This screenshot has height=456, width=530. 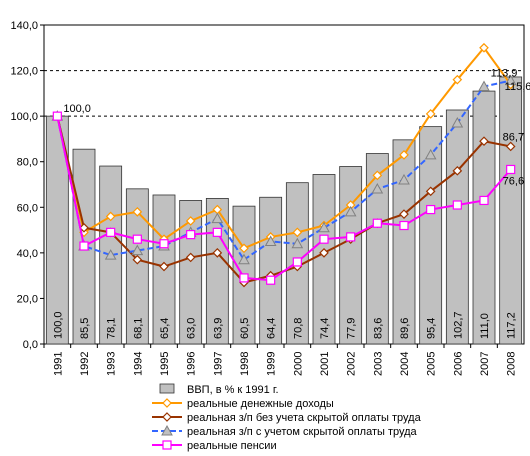 What do you see at coordinates (233, 390) in the screenshot?
I see `legend-label: ВВП, в % к 1991 г.` at bounding box center [233, 390].